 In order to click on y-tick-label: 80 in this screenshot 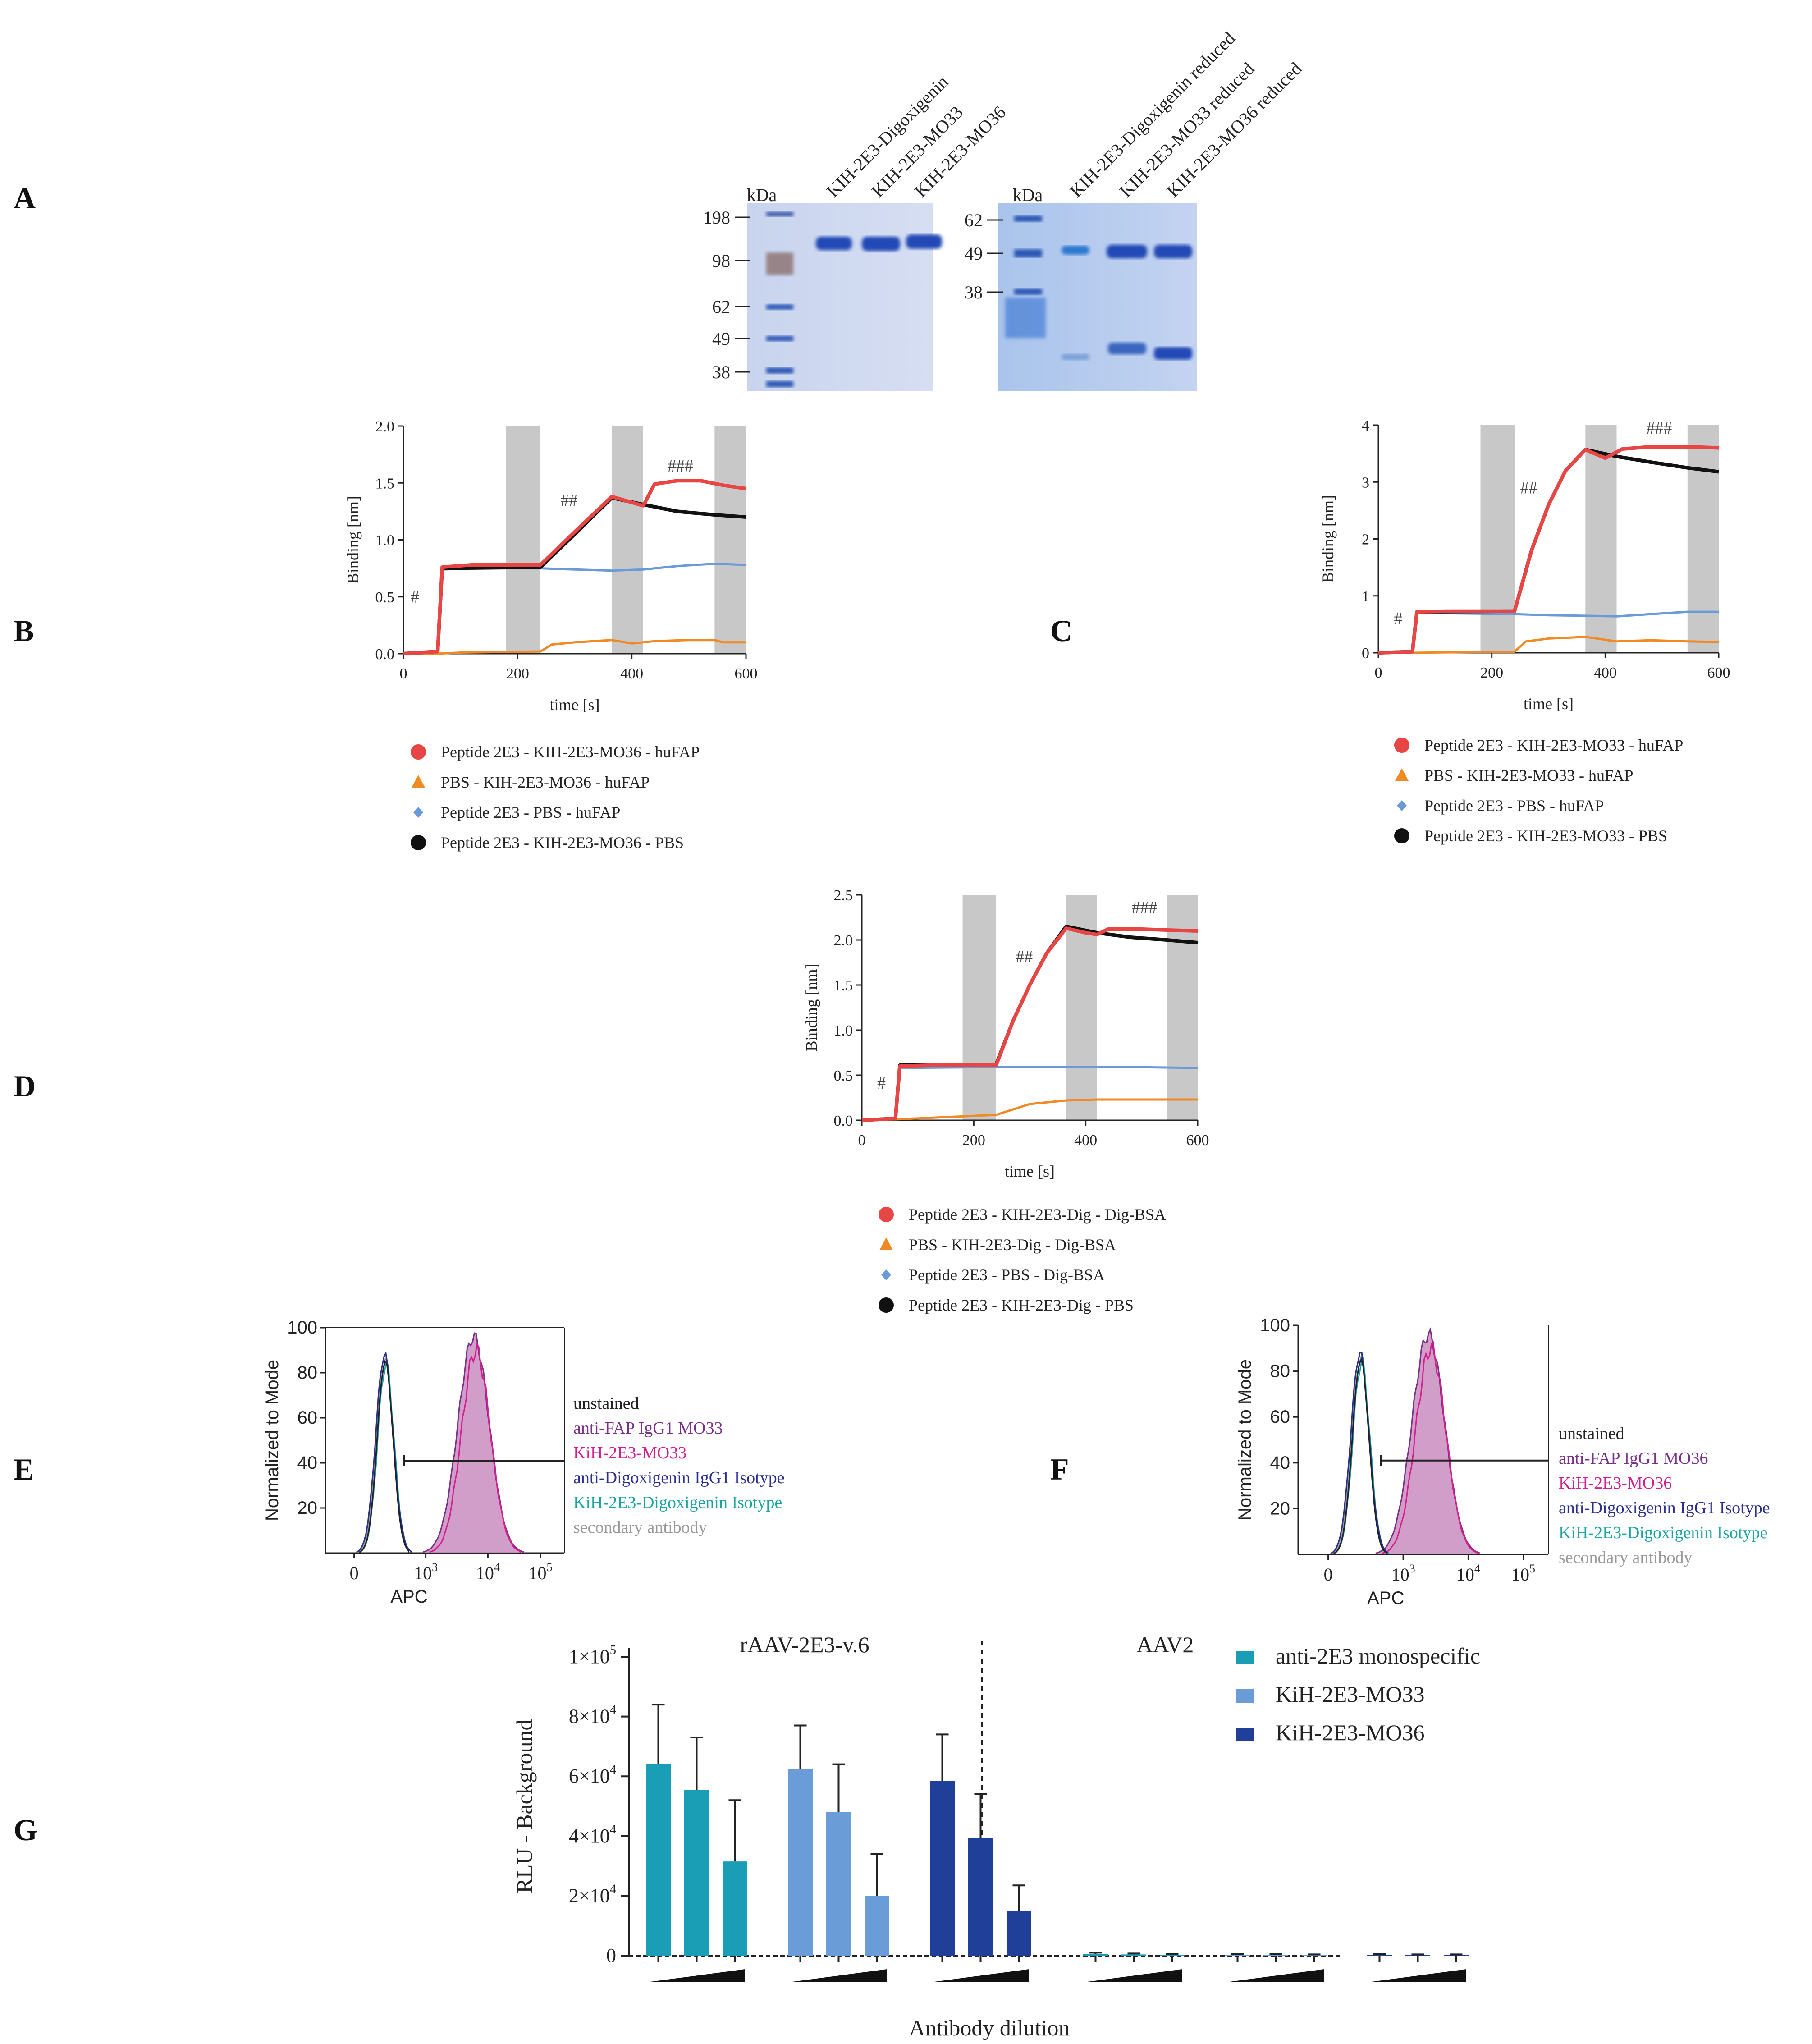, I will do `click(1280, 1371)`.